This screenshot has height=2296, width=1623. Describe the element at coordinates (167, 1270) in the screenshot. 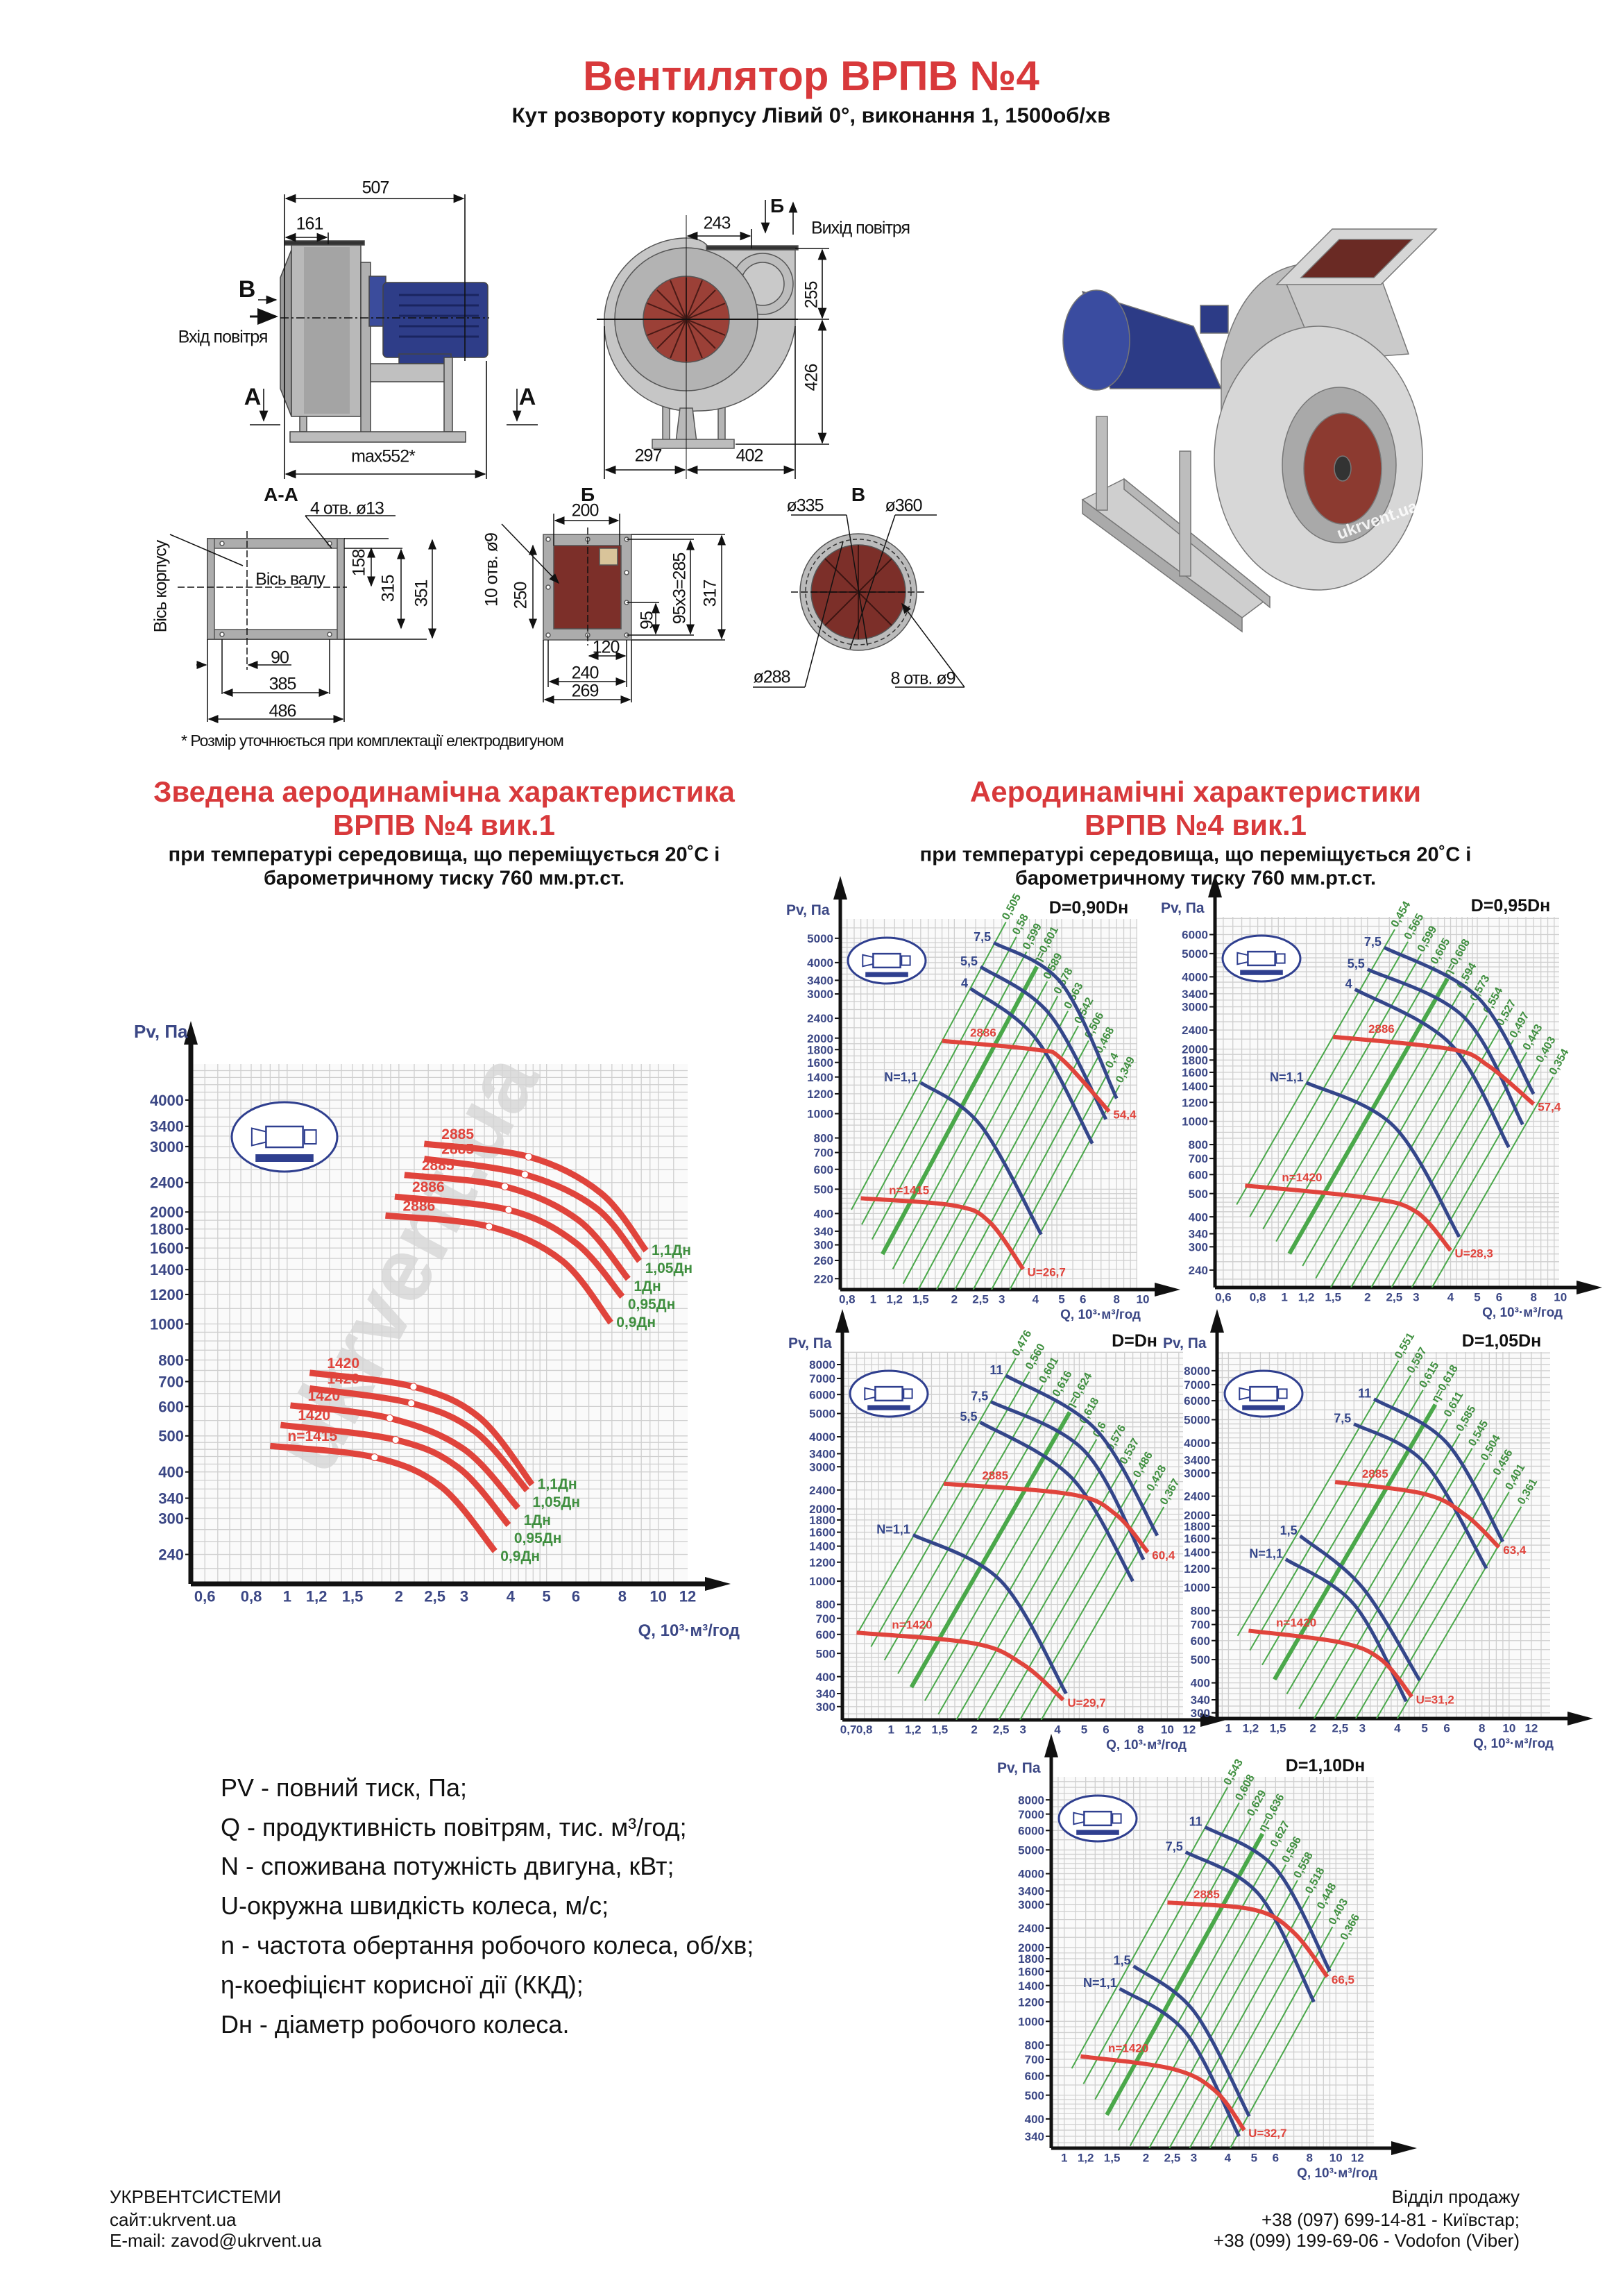

I see `y-tick-label: 1400` at that location.